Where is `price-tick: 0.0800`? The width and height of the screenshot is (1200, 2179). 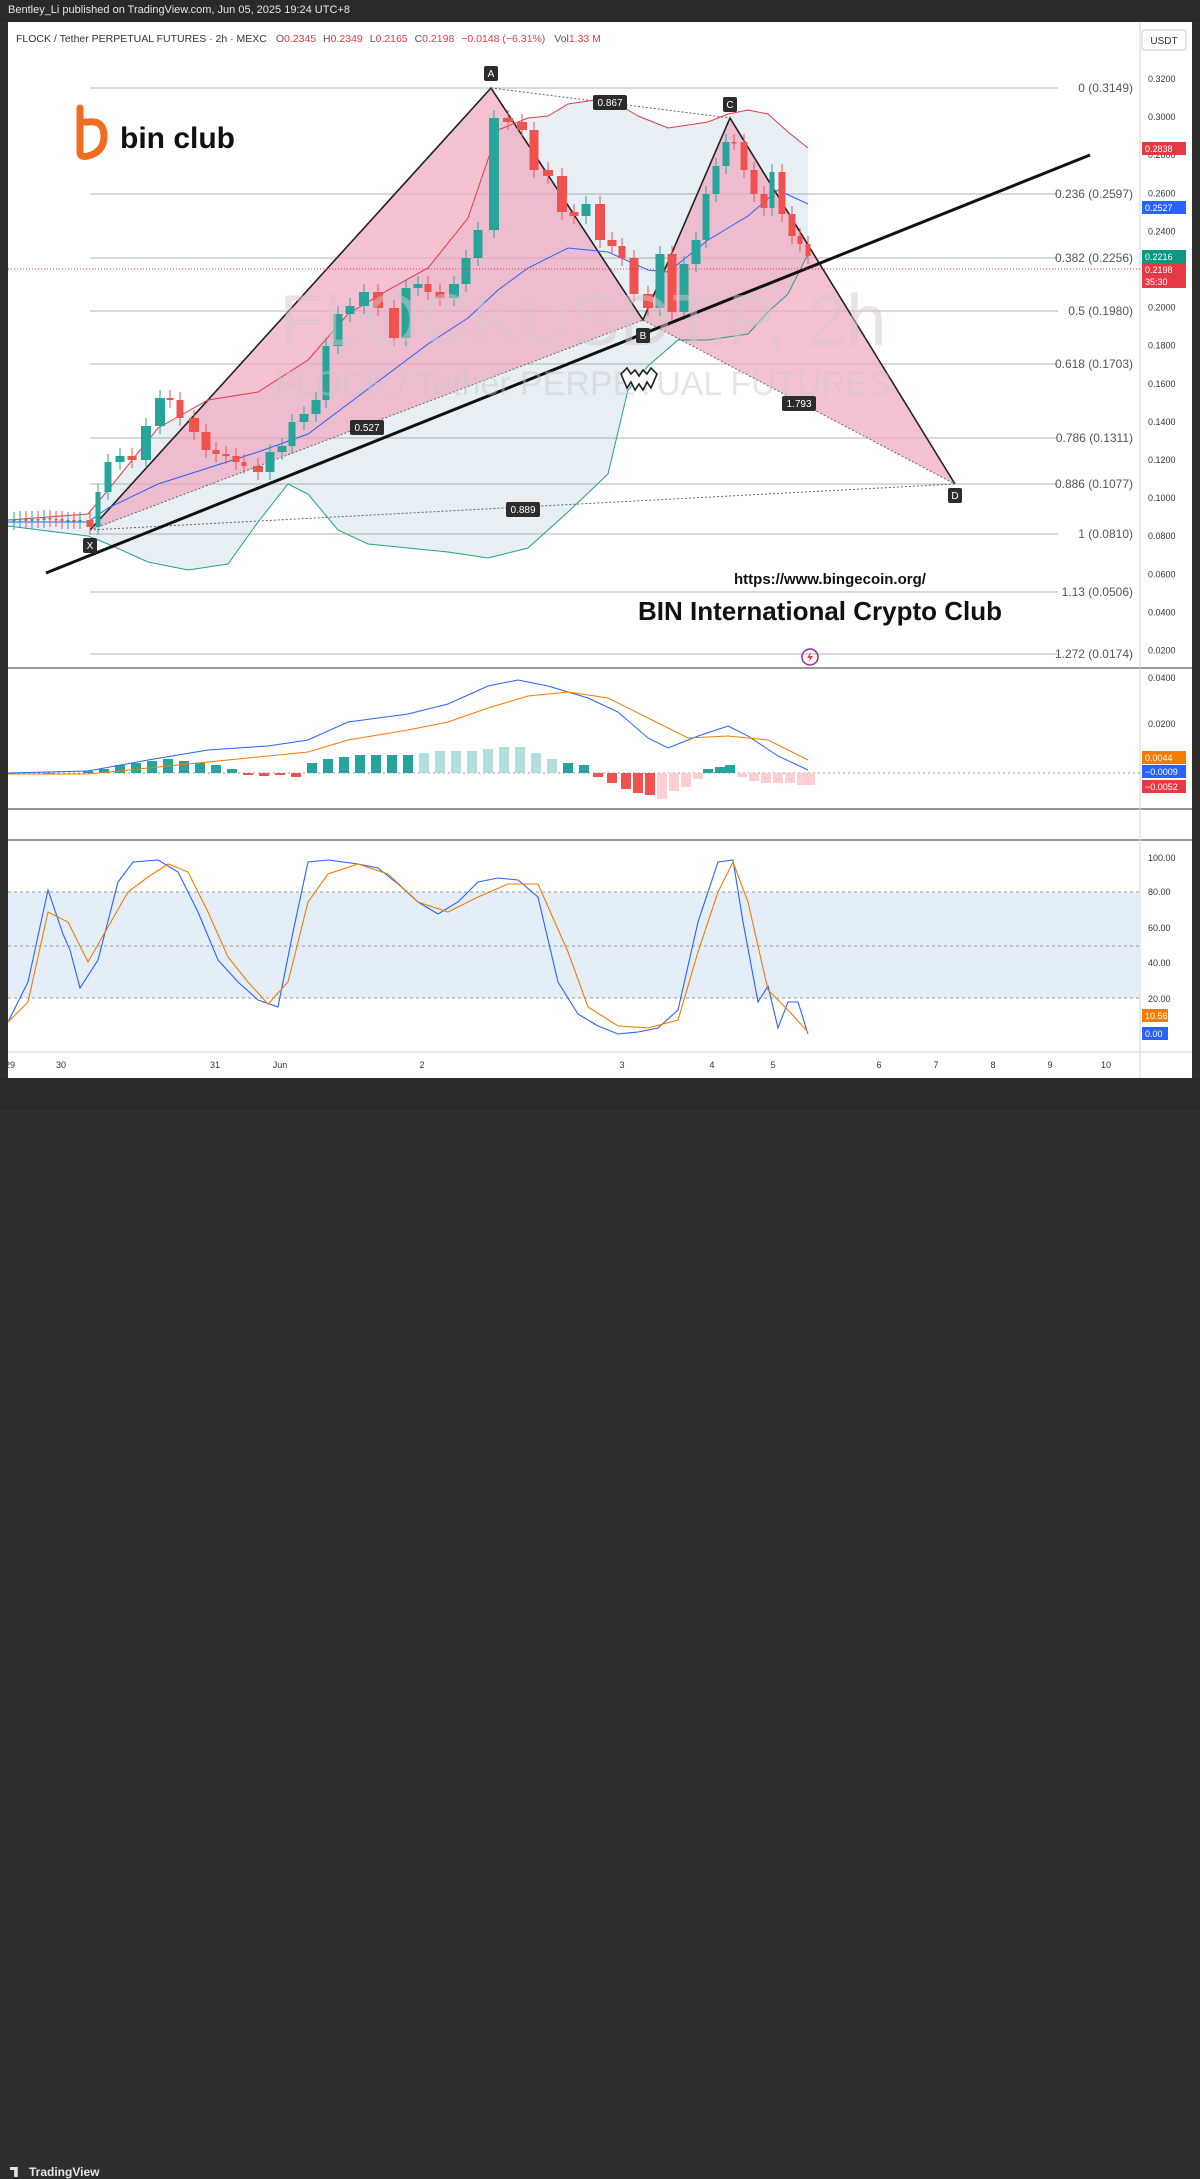
price-tick: 0.0800 is located at coordinates (1162, 536).